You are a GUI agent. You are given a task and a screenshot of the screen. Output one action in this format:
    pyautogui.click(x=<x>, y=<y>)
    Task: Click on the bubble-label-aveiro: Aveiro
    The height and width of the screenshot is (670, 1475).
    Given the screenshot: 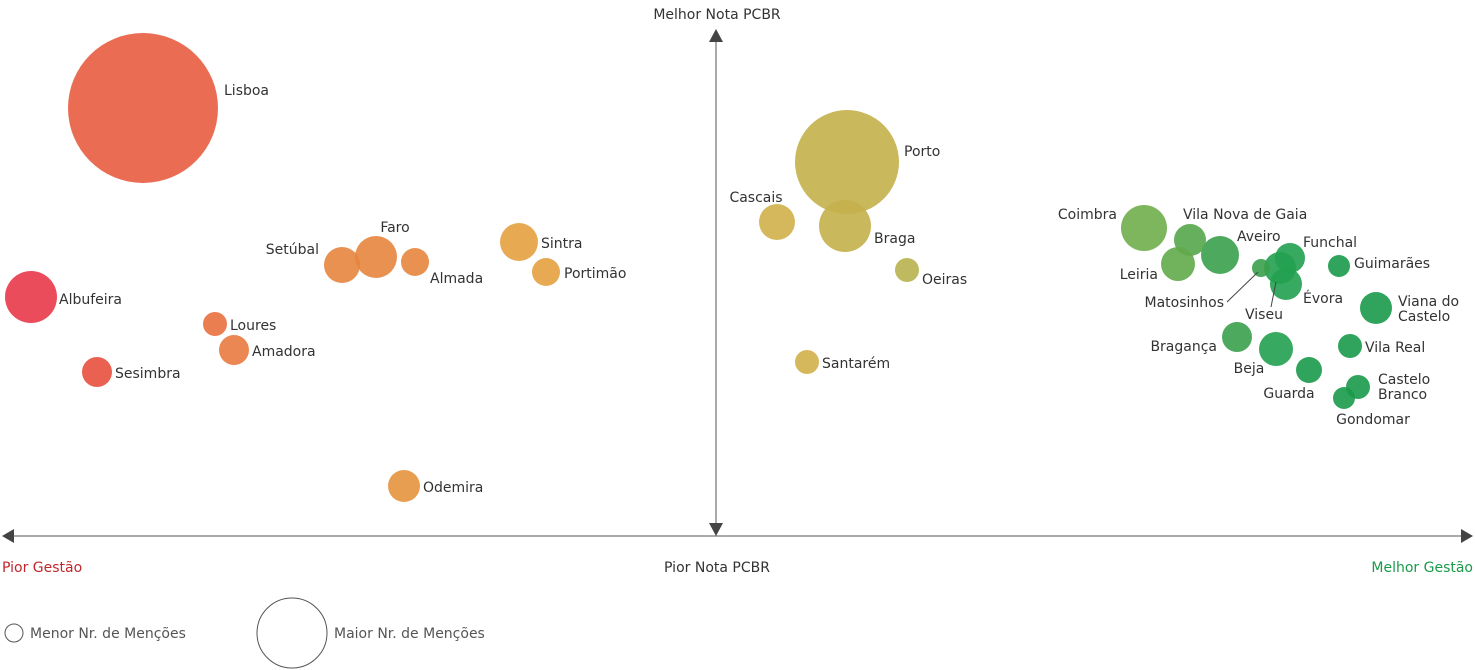 What is the action you would take?
    pyautogui.click(x=1259, y=237)
    